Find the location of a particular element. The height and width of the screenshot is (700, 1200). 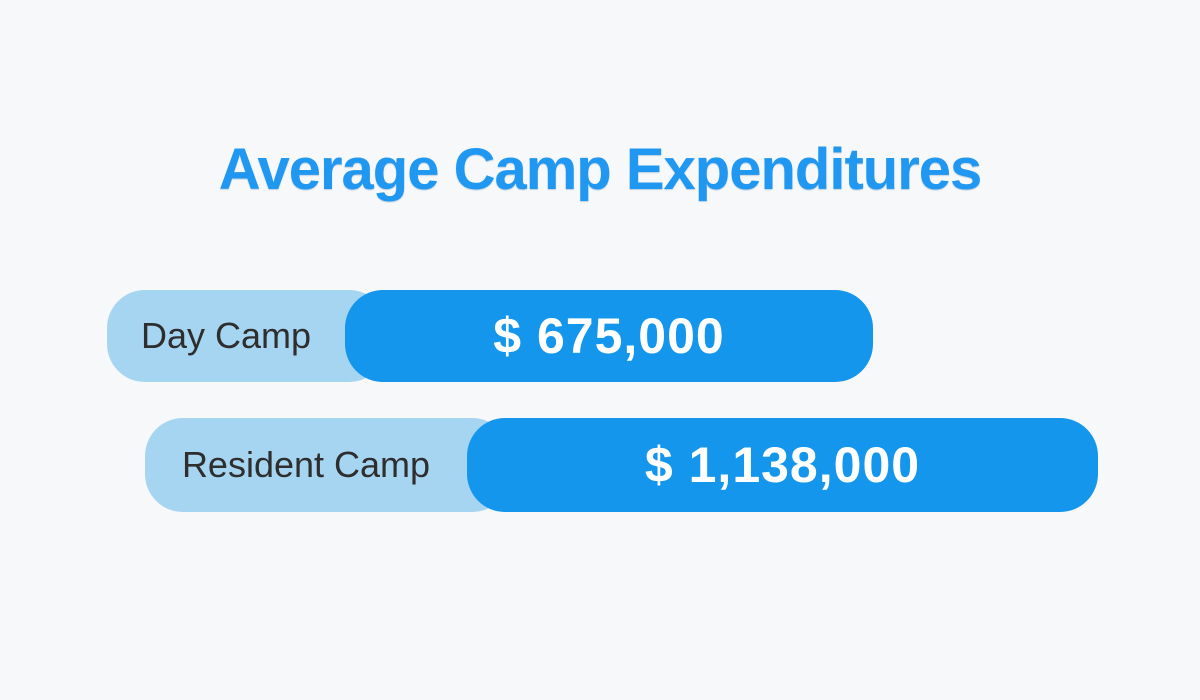

chart-title: Average Camp Expenditures is located at coordinates (600, 169).